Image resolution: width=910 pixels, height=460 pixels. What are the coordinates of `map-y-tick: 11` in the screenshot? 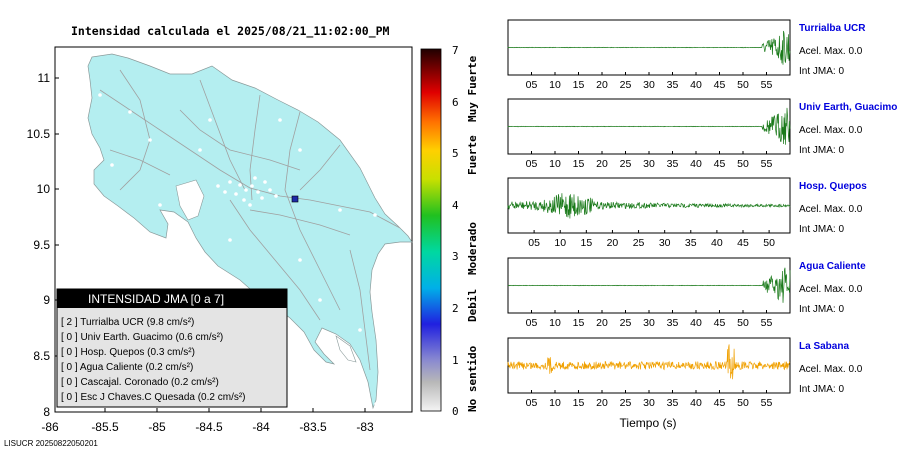 It's located at (44, 78).